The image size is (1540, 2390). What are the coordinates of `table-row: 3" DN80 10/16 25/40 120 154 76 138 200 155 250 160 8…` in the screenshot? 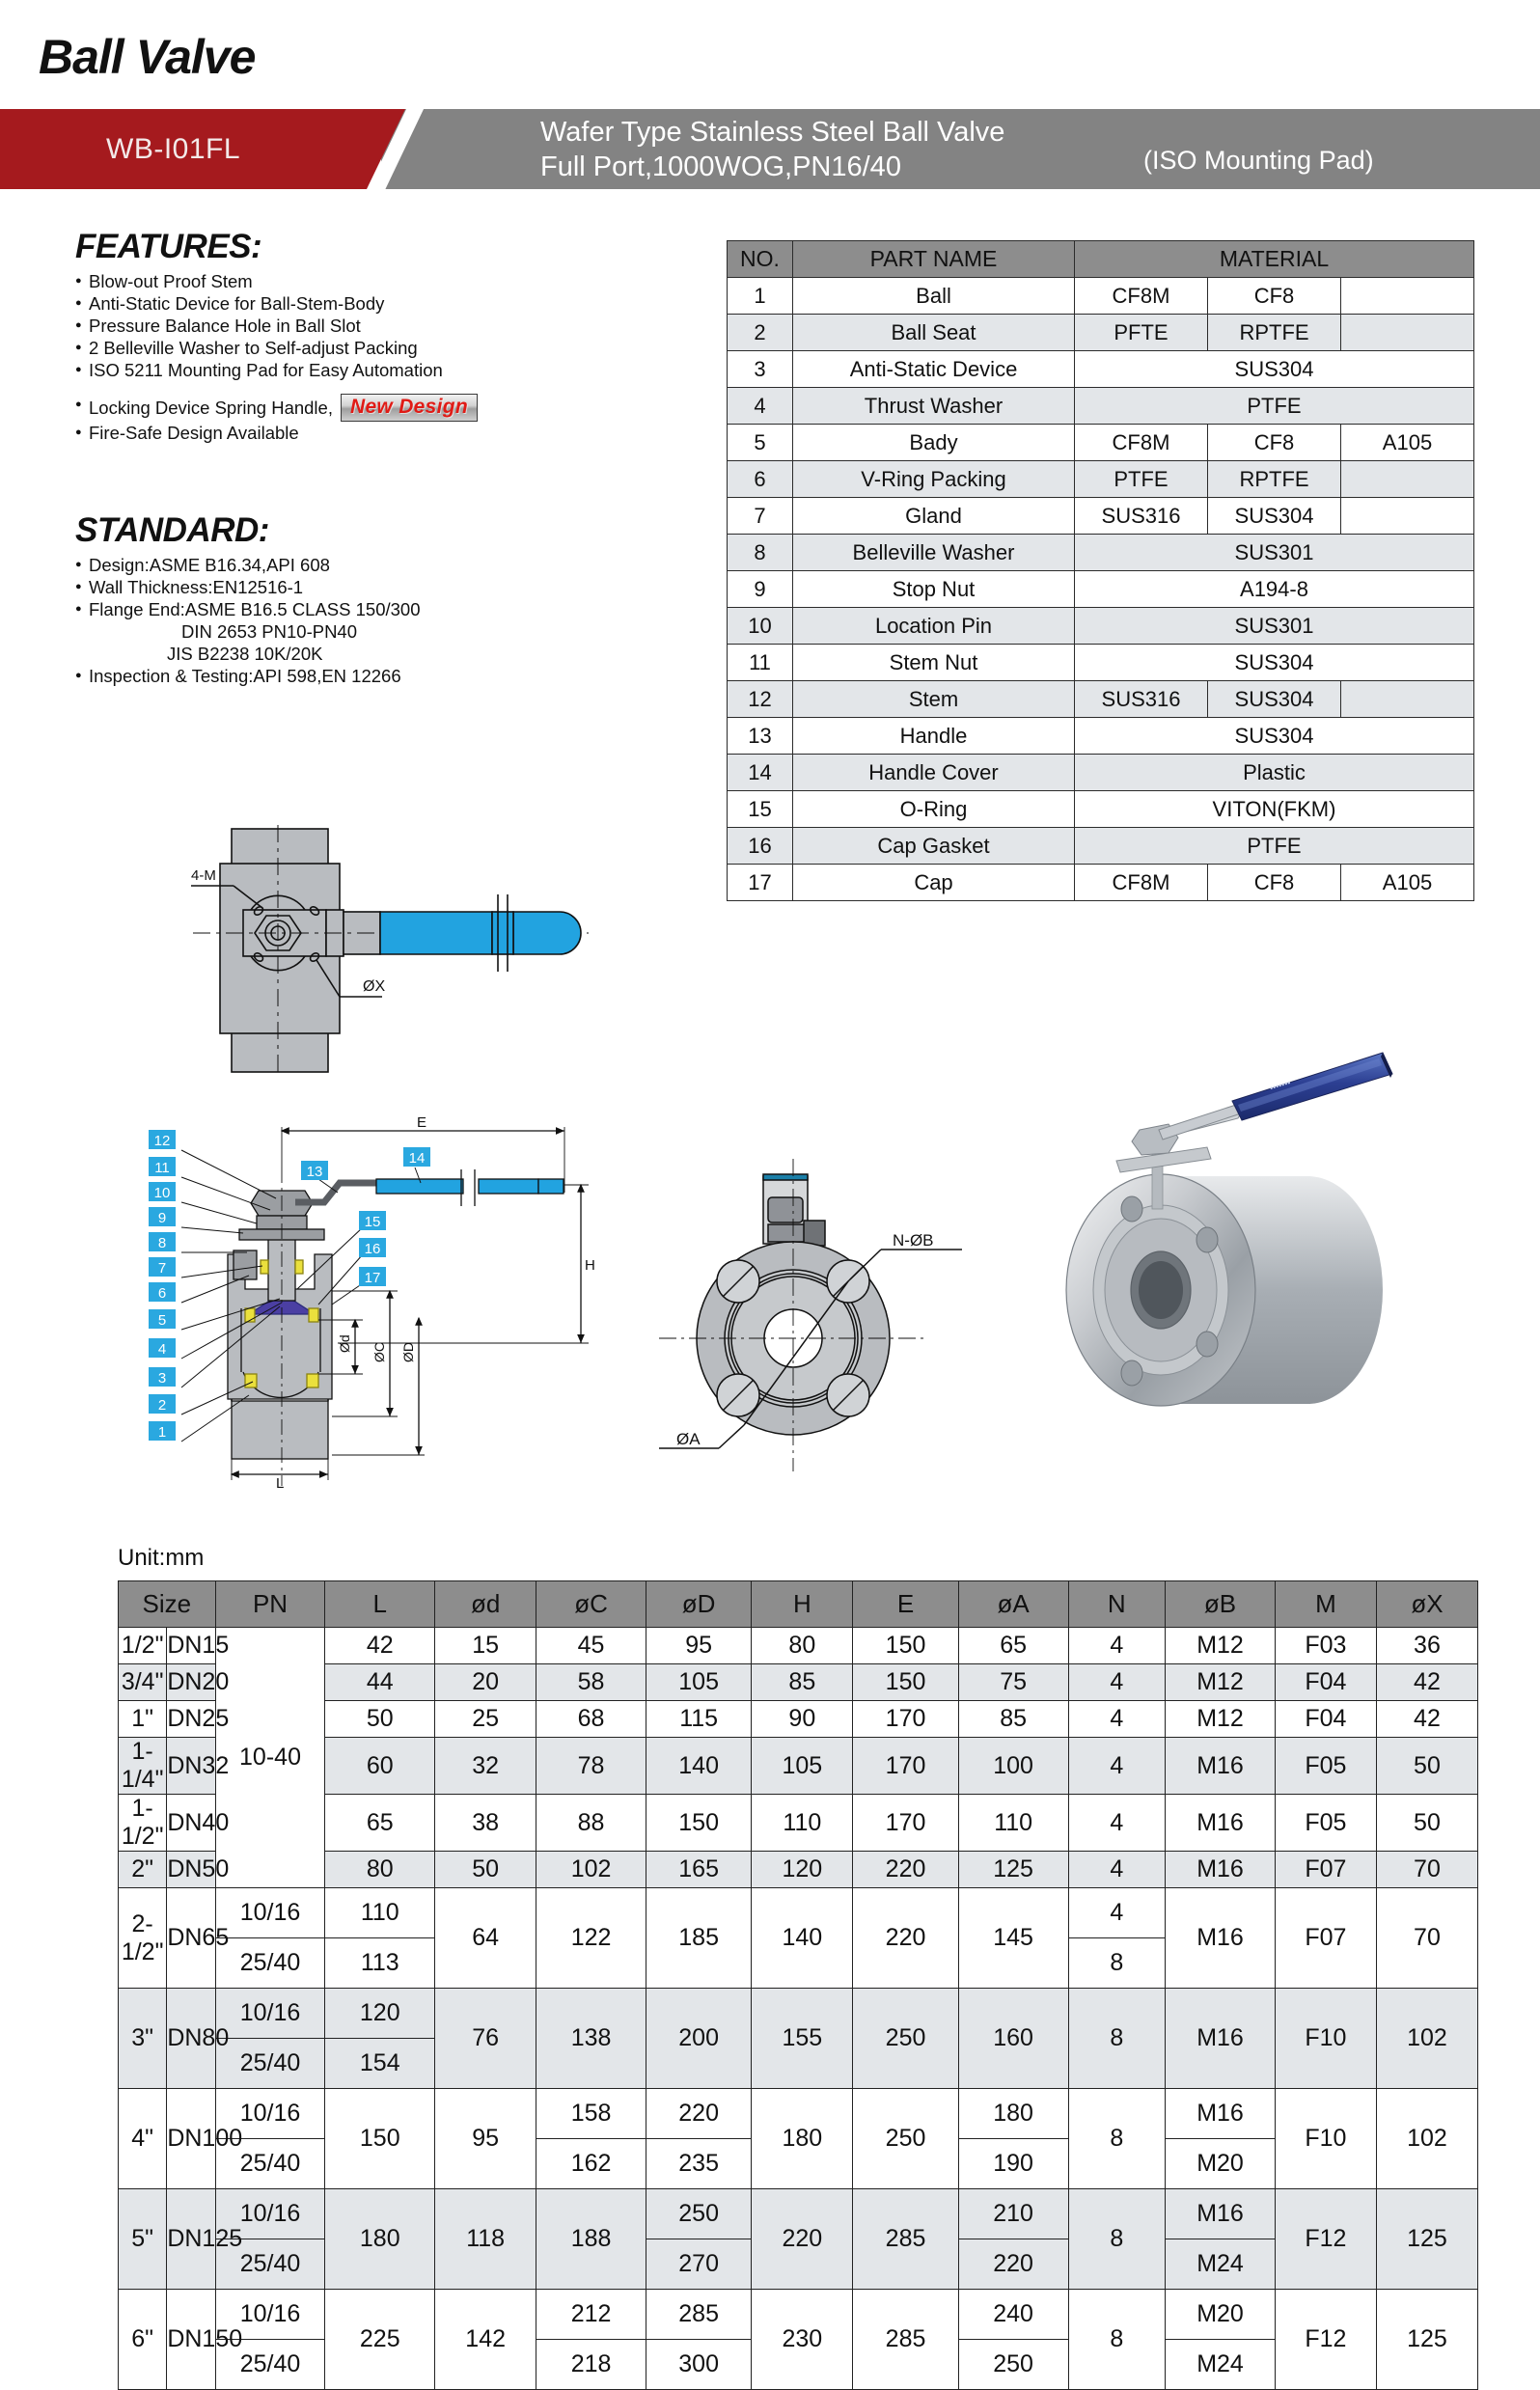 It's located at (798, 2038).